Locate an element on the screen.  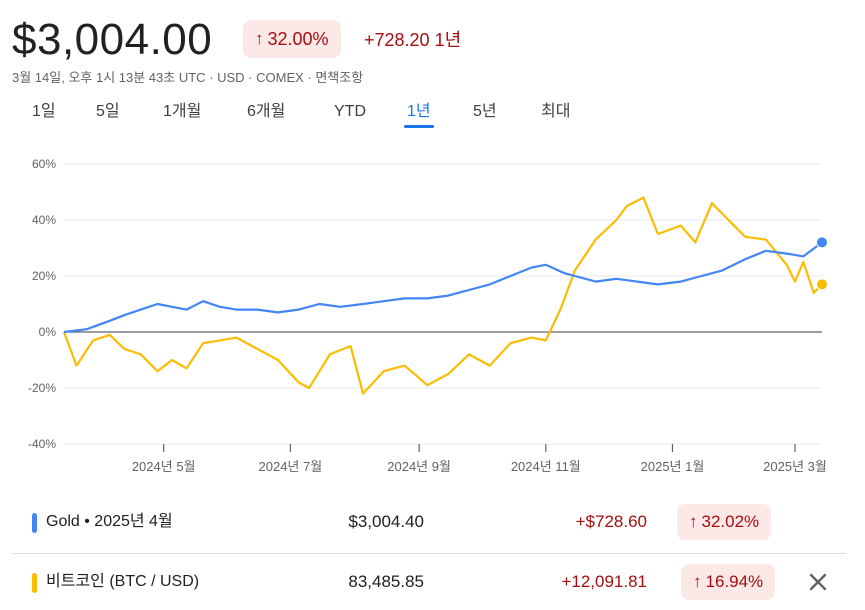
percent-change-badge: ↑ 32.00% is located at coordinates (292, 39).